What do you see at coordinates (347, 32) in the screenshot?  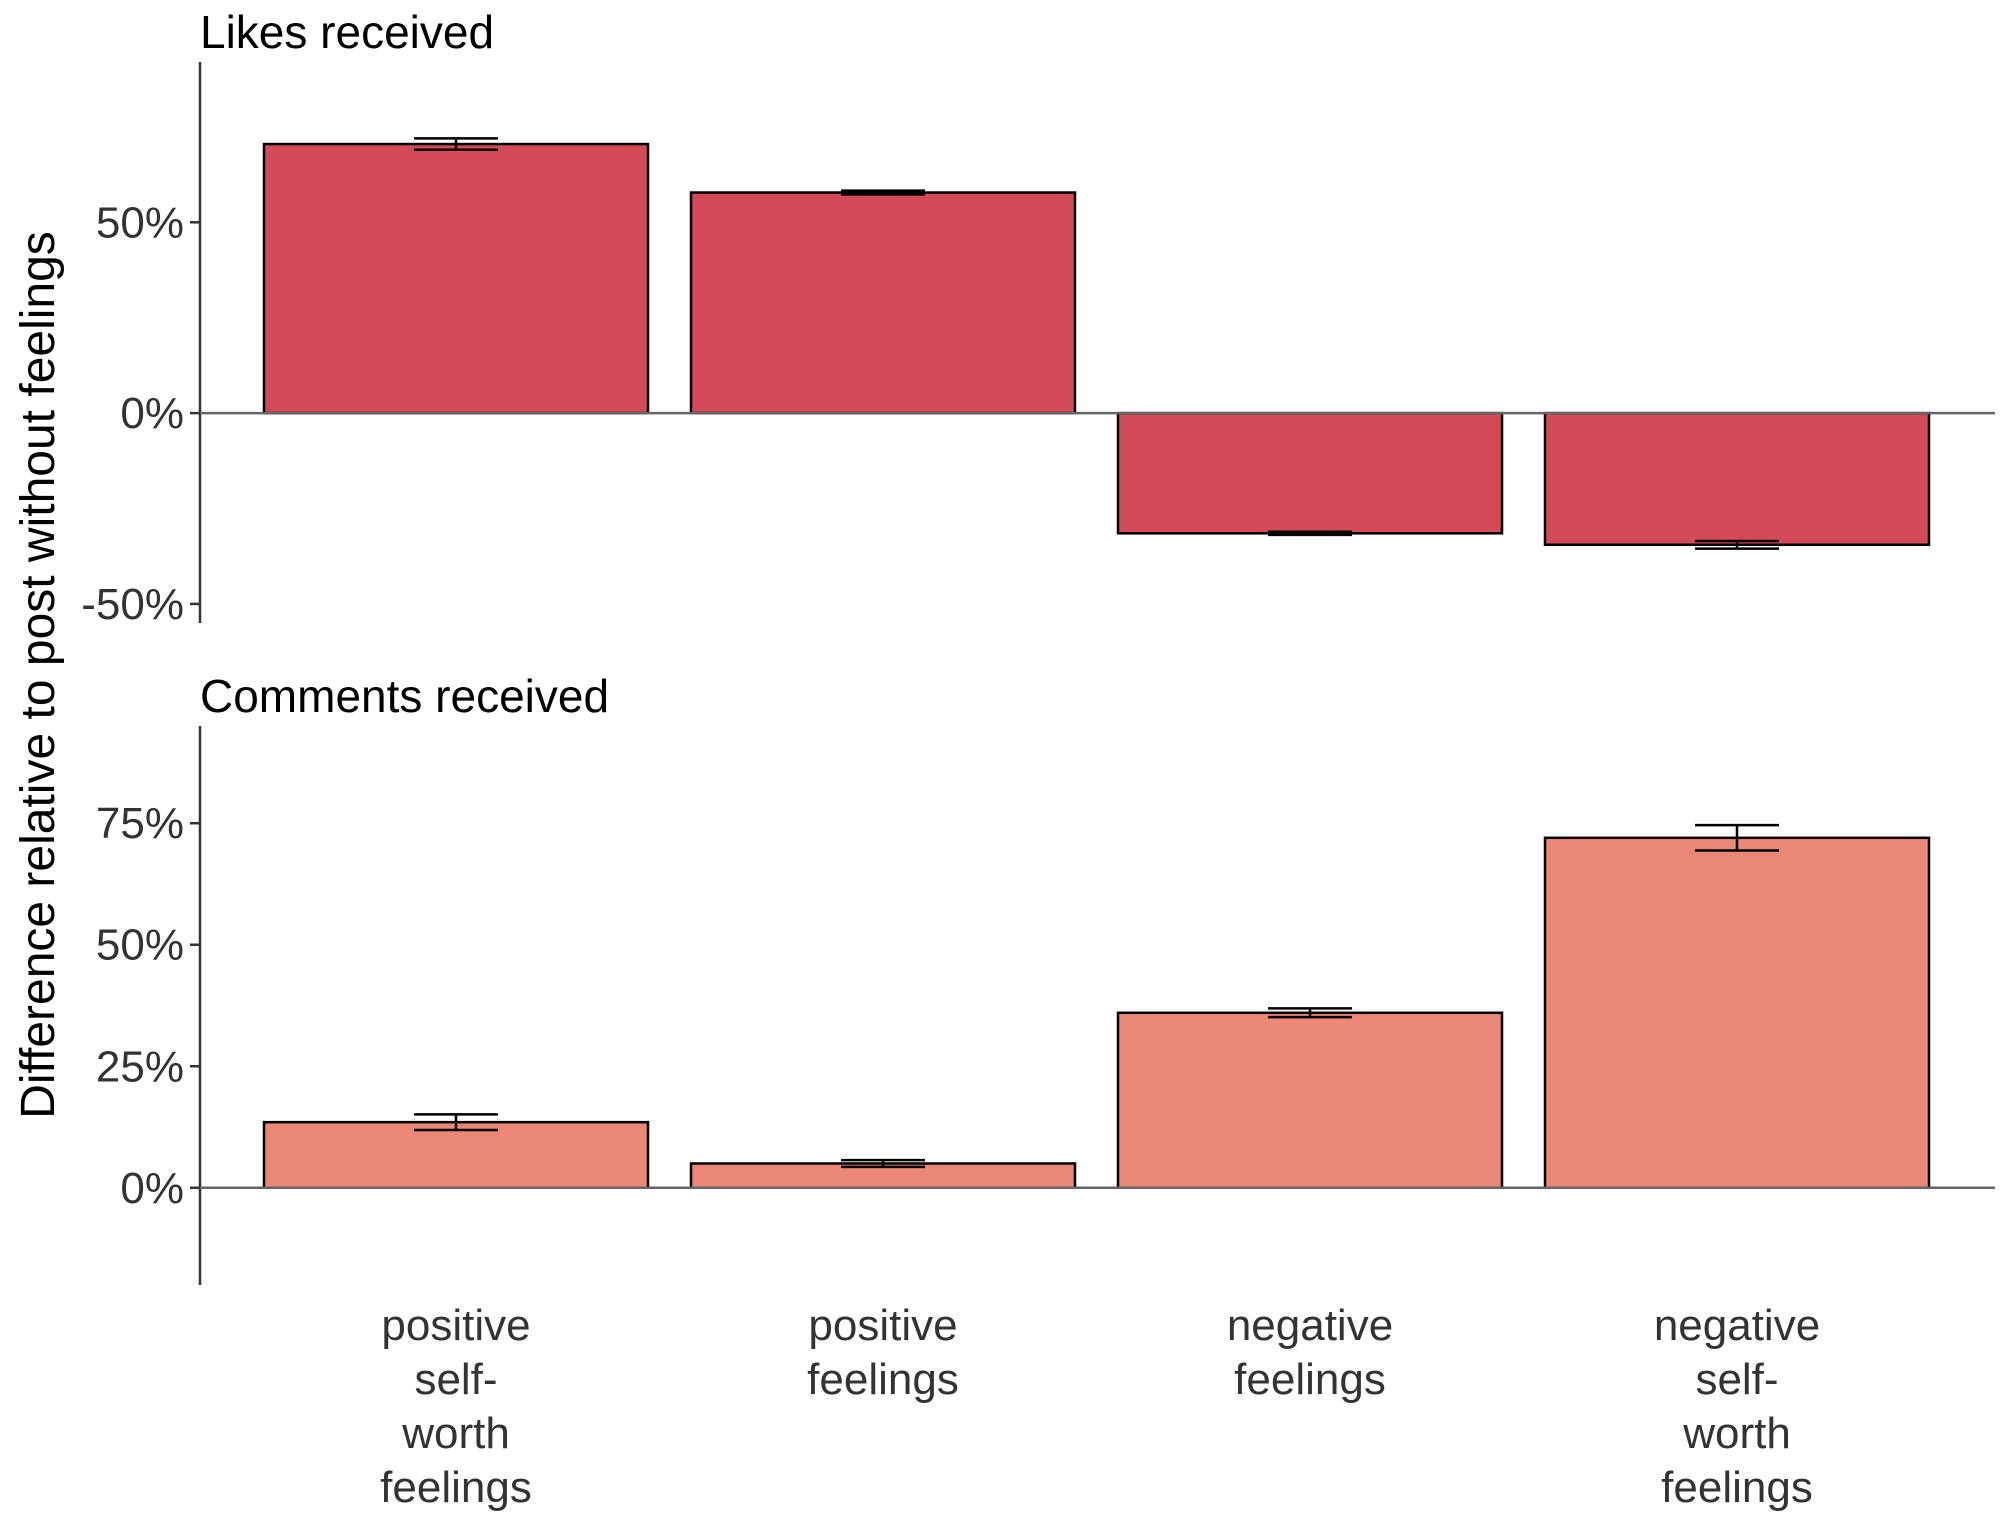 I see `panel-title: Likes received` at bounding box center [347, 32].